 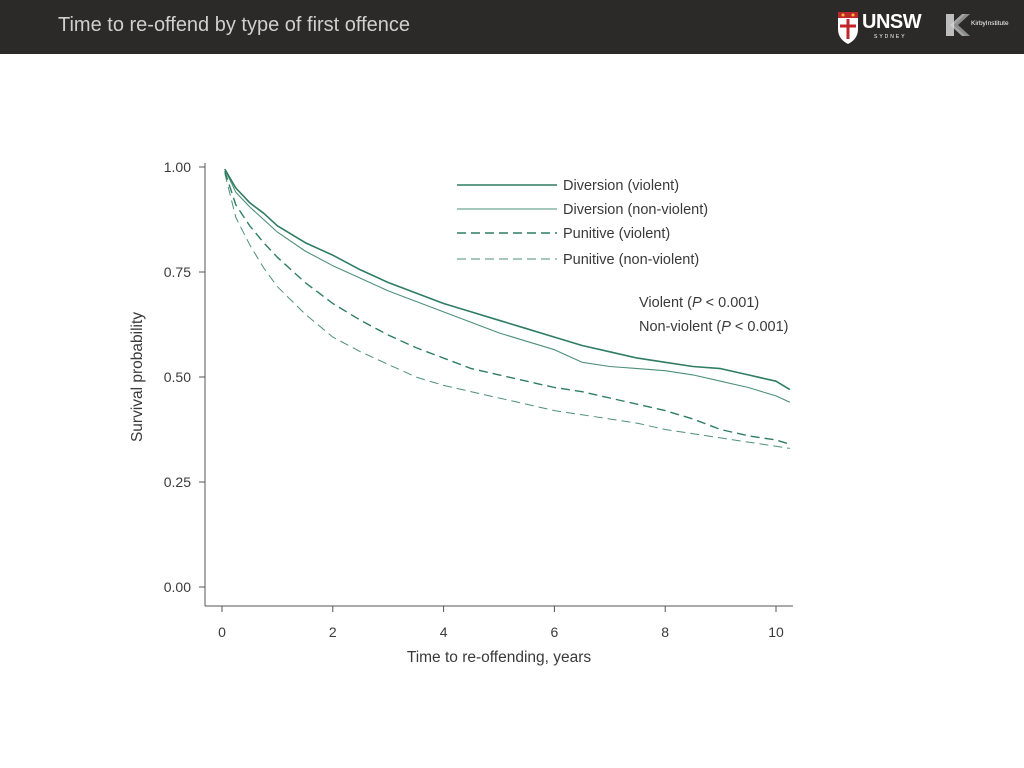 I want to click on y-tick-label: 0.25, so click(x=177, y=482).